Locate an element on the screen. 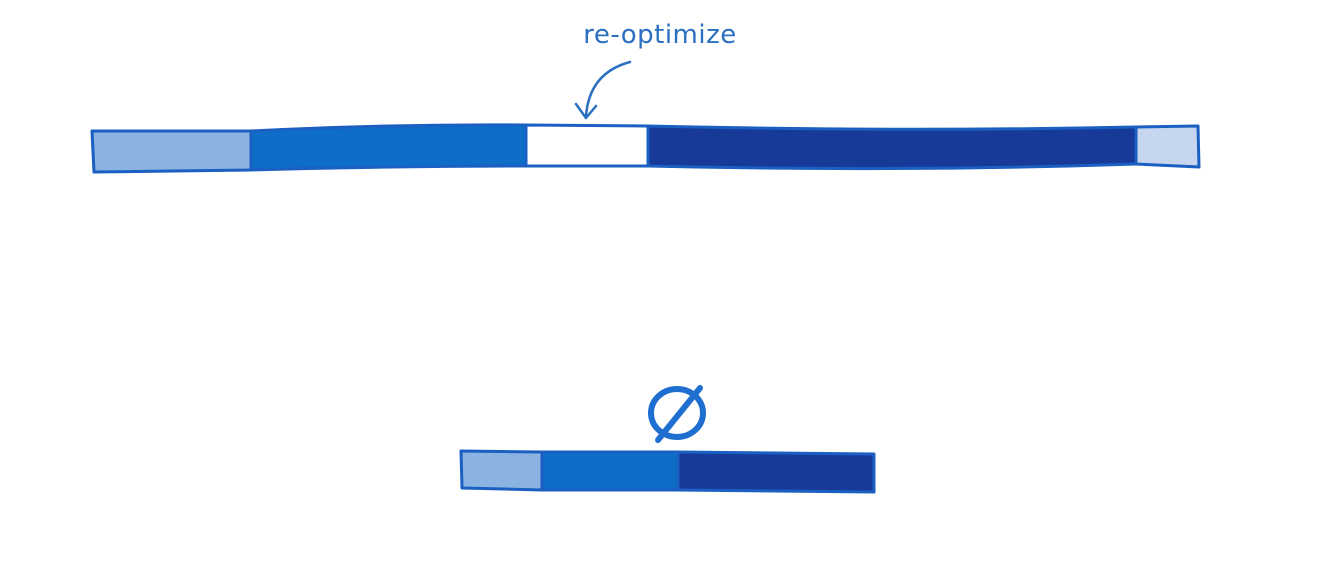  top-bar-segment-gap is located at coordinates (587, 145).